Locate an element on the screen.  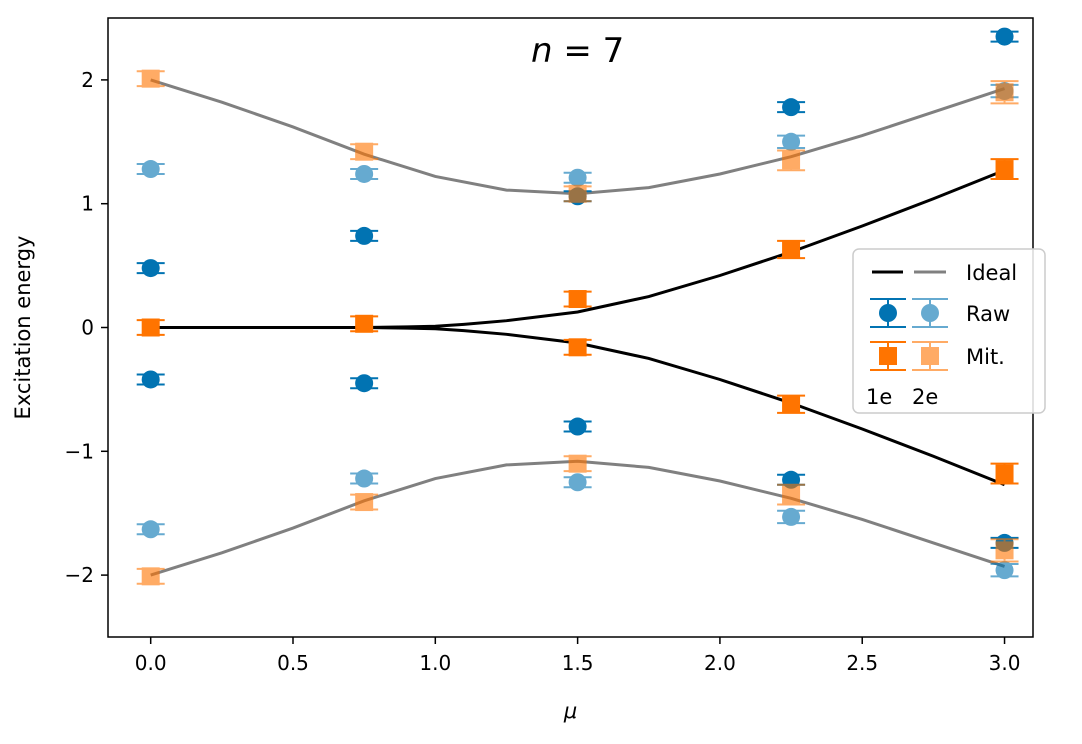
legend-mit-label: Mit. is located at coordinates (985, 357).